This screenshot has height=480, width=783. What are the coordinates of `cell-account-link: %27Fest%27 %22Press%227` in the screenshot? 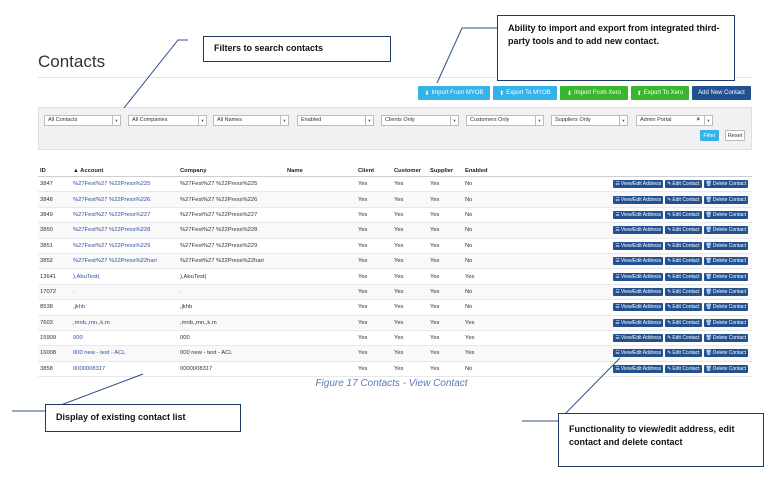 It's located at (124, 215).